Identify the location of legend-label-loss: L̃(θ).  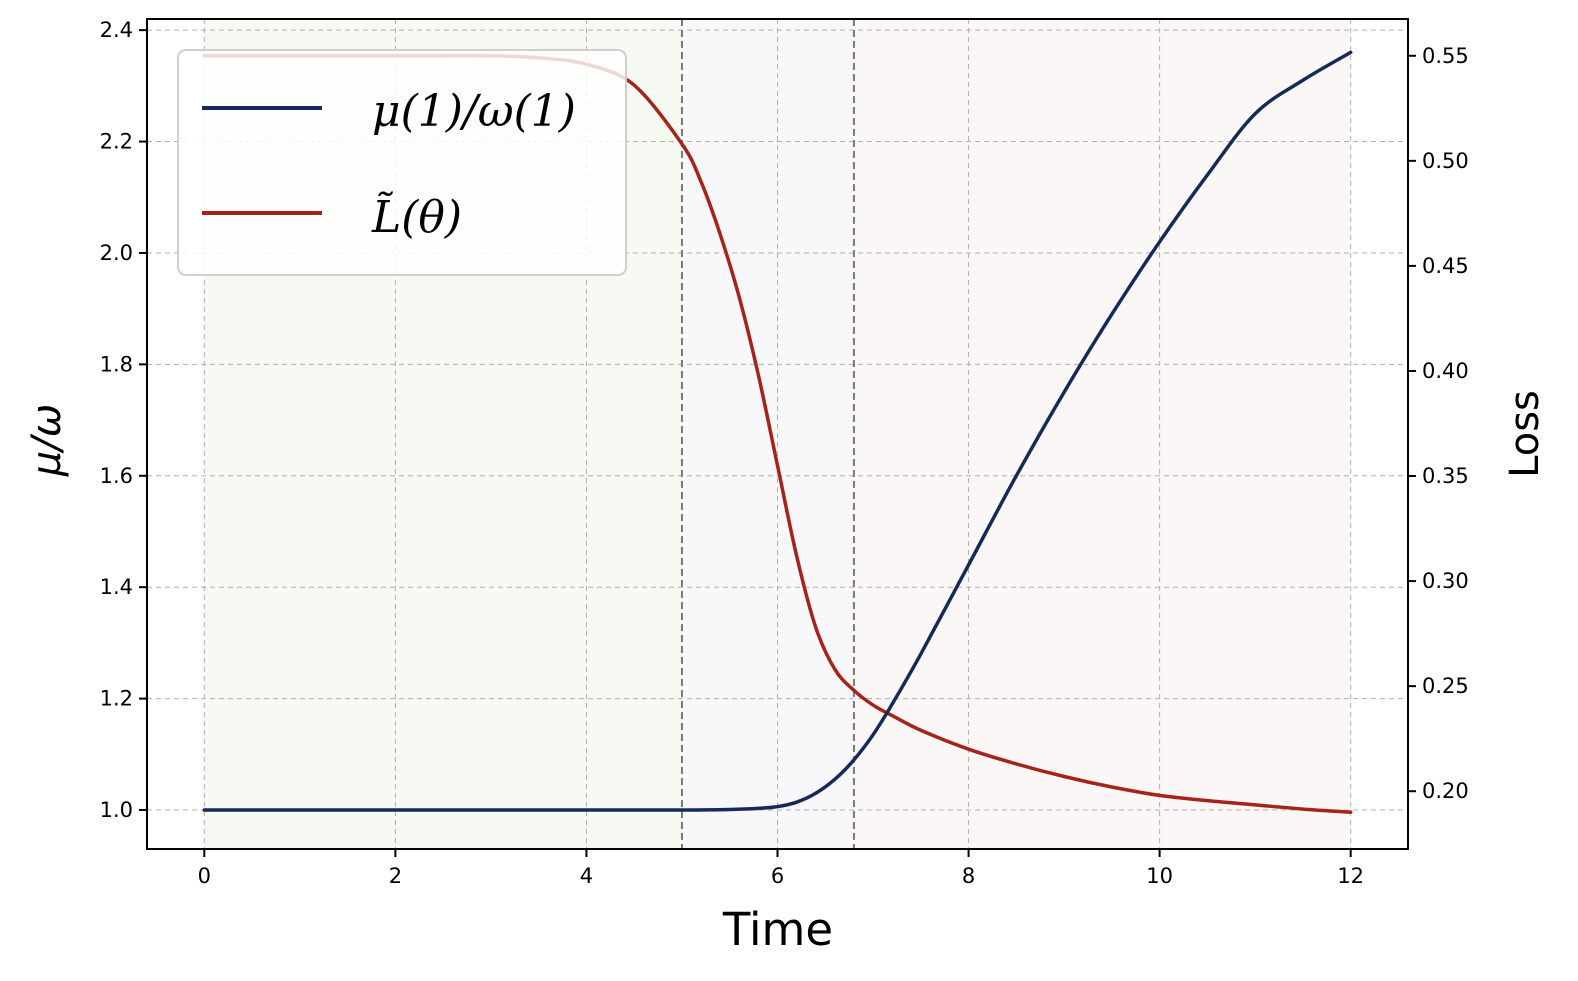
(416, 216).